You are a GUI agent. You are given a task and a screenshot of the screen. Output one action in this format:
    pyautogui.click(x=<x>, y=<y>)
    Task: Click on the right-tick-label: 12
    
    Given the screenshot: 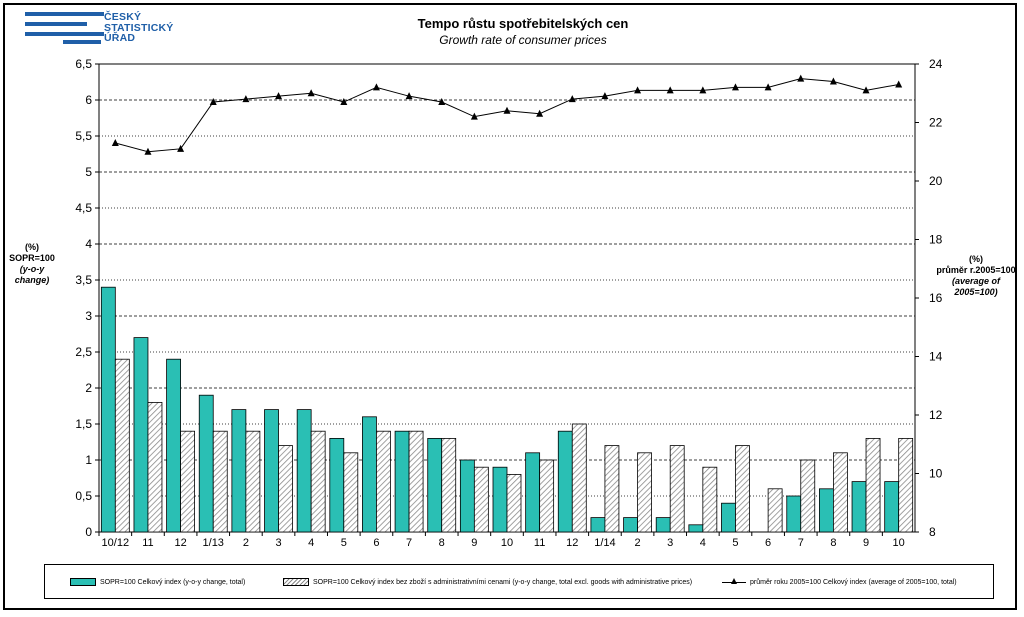 What is the action you would take?
    pyautogui.click(x=936, y=415)
    